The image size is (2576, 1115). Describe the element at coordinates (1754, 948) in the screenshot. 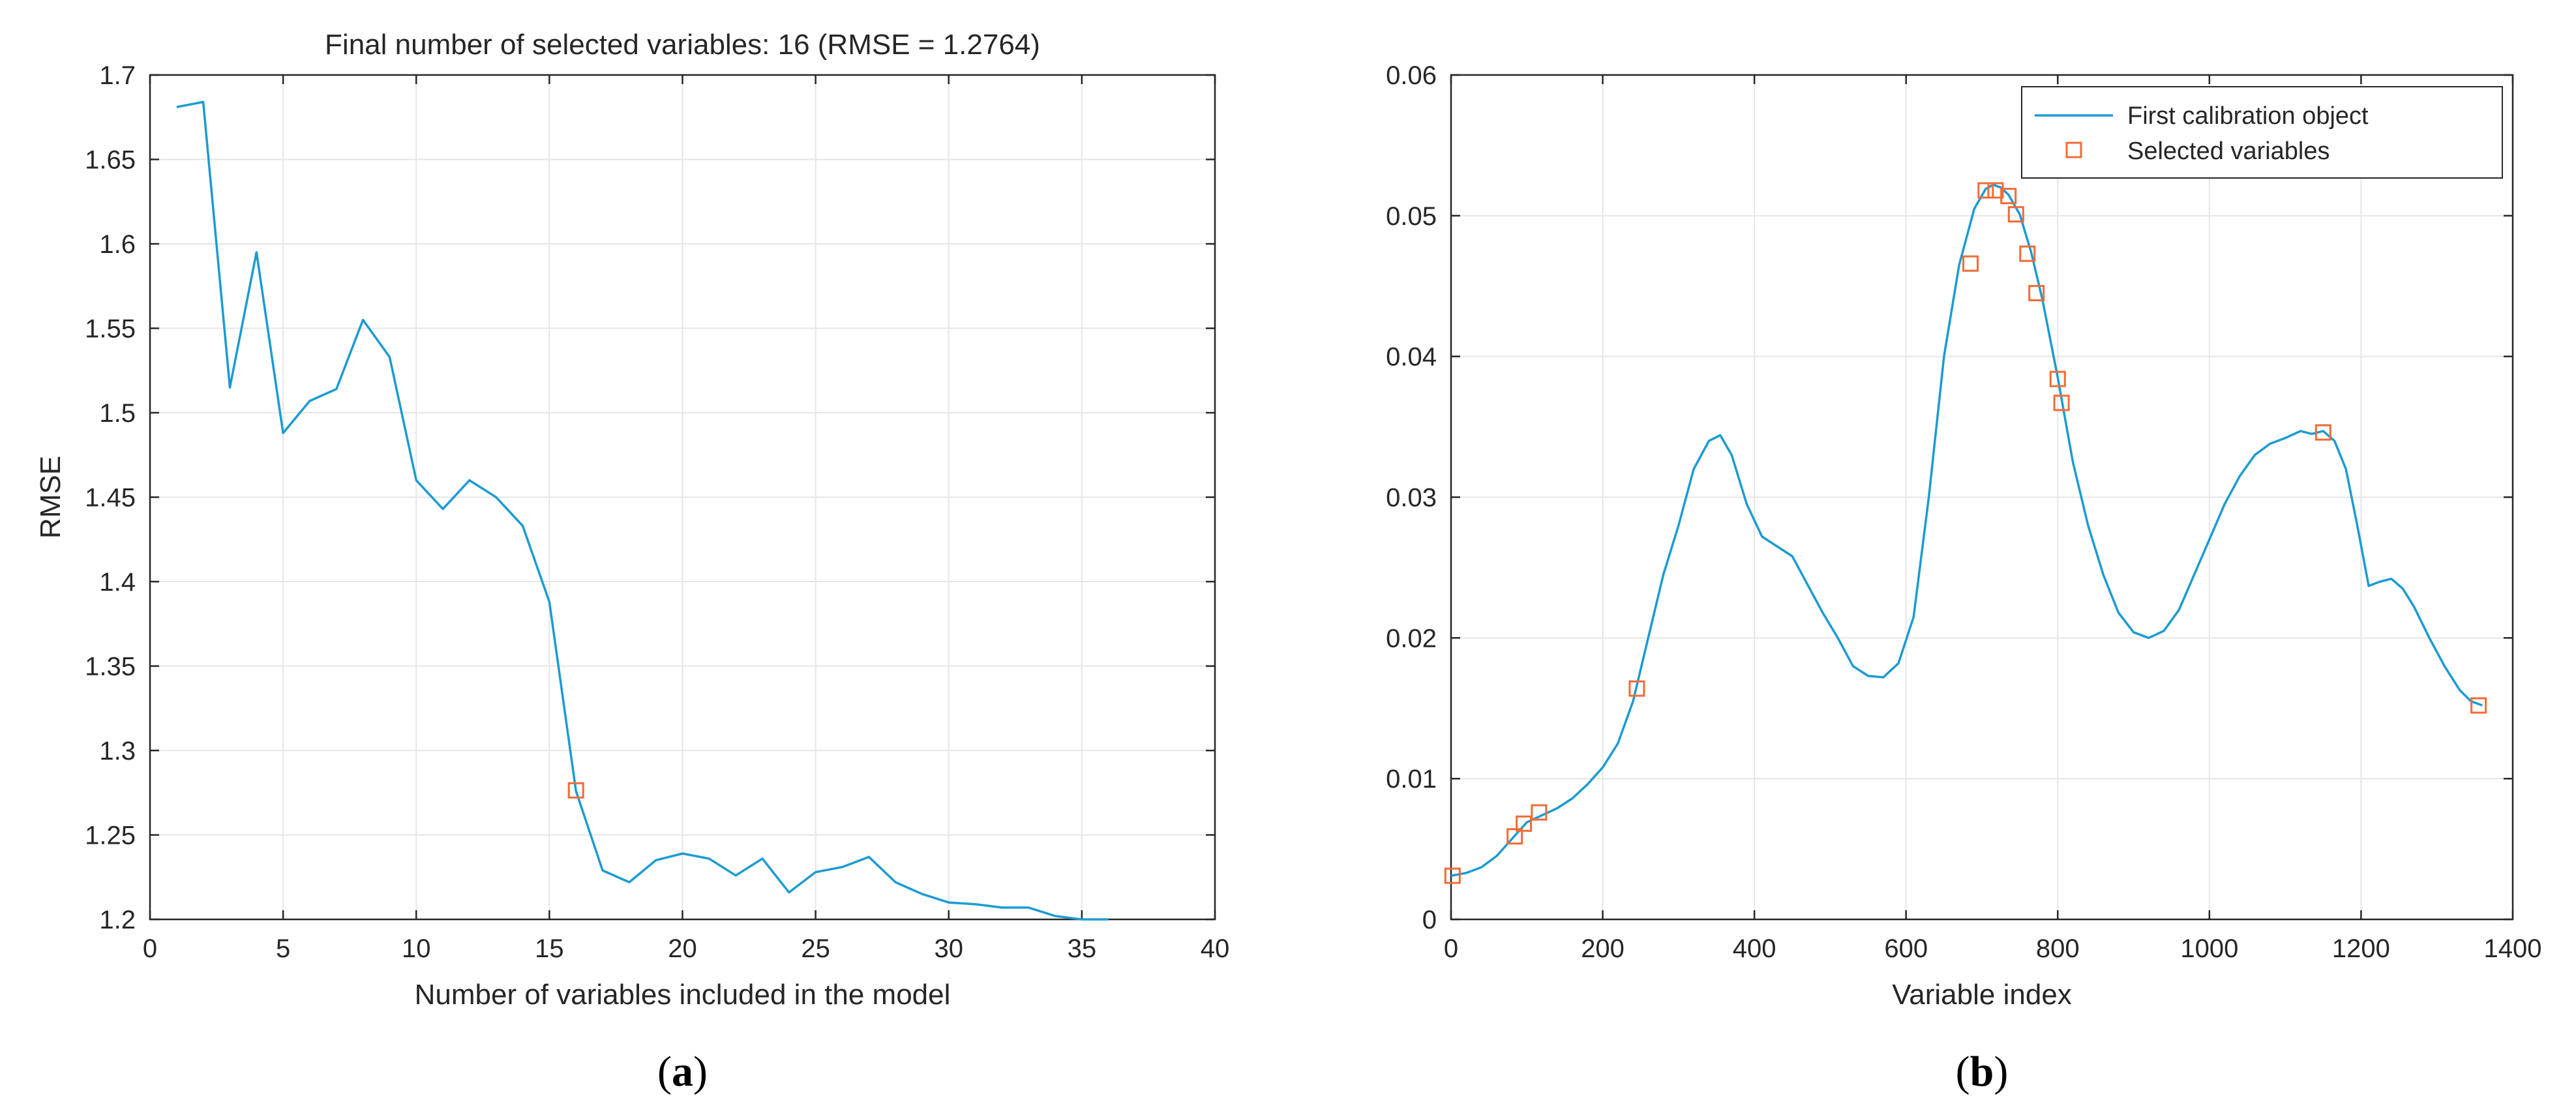

I see `x-tick-label: 400` at that location.